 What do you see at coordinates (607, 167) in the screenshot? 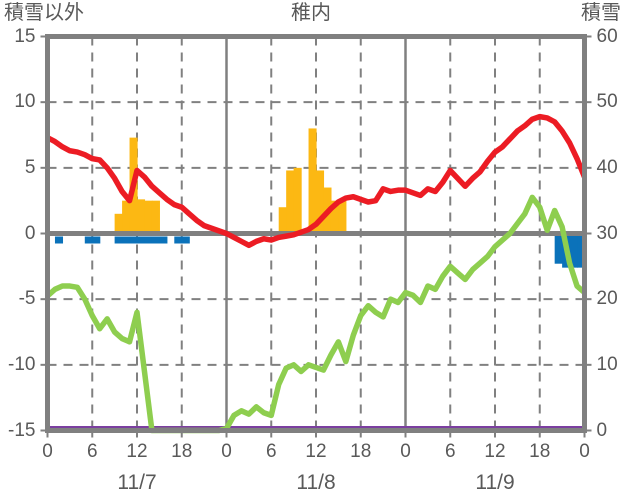
I see `y2-tick-label: 40` at bounding box center [607, 167].